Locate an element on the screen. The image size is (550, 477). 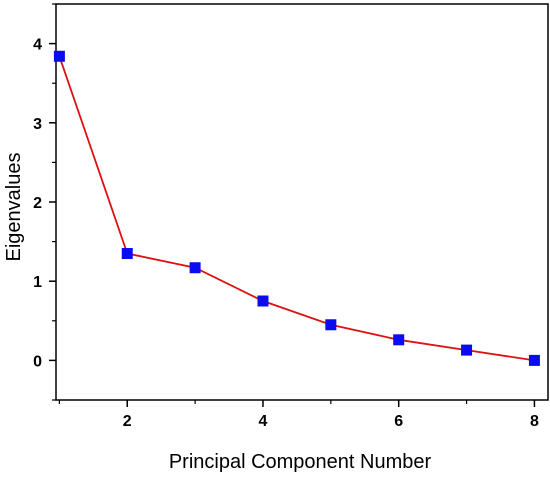
x-axis-title: Principal Component Number is located at coordinates (300, 462).